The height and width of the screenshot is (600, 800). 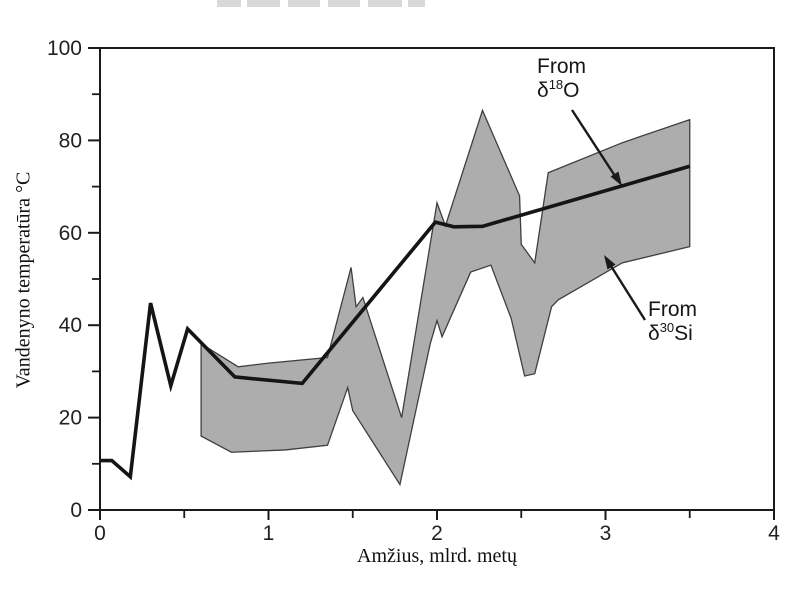 I want to click on annotation-from-si30: From δ30Si, so click(x=672, y=322).